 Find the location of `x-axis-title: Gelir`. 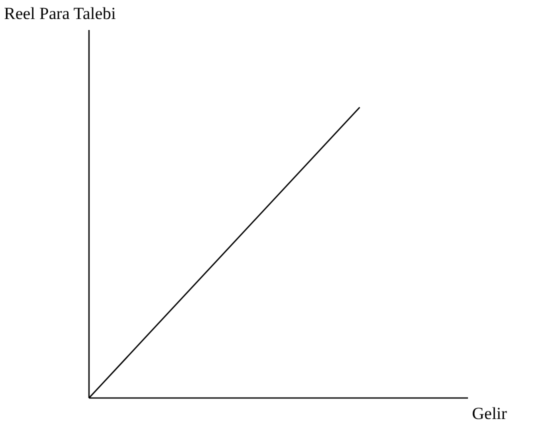

x-axis-title: Gelir is located at coordinates (489, 414).